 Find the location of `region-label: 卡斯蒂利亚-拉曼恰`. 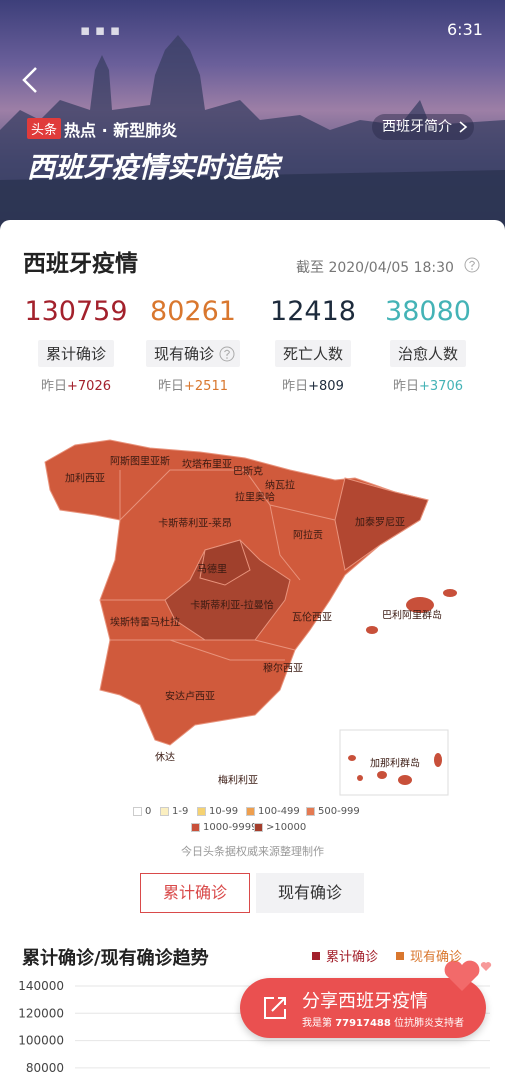

region-label: 卡斯蒂利亚-拉曼恰 is located at coordinates (232, 606).